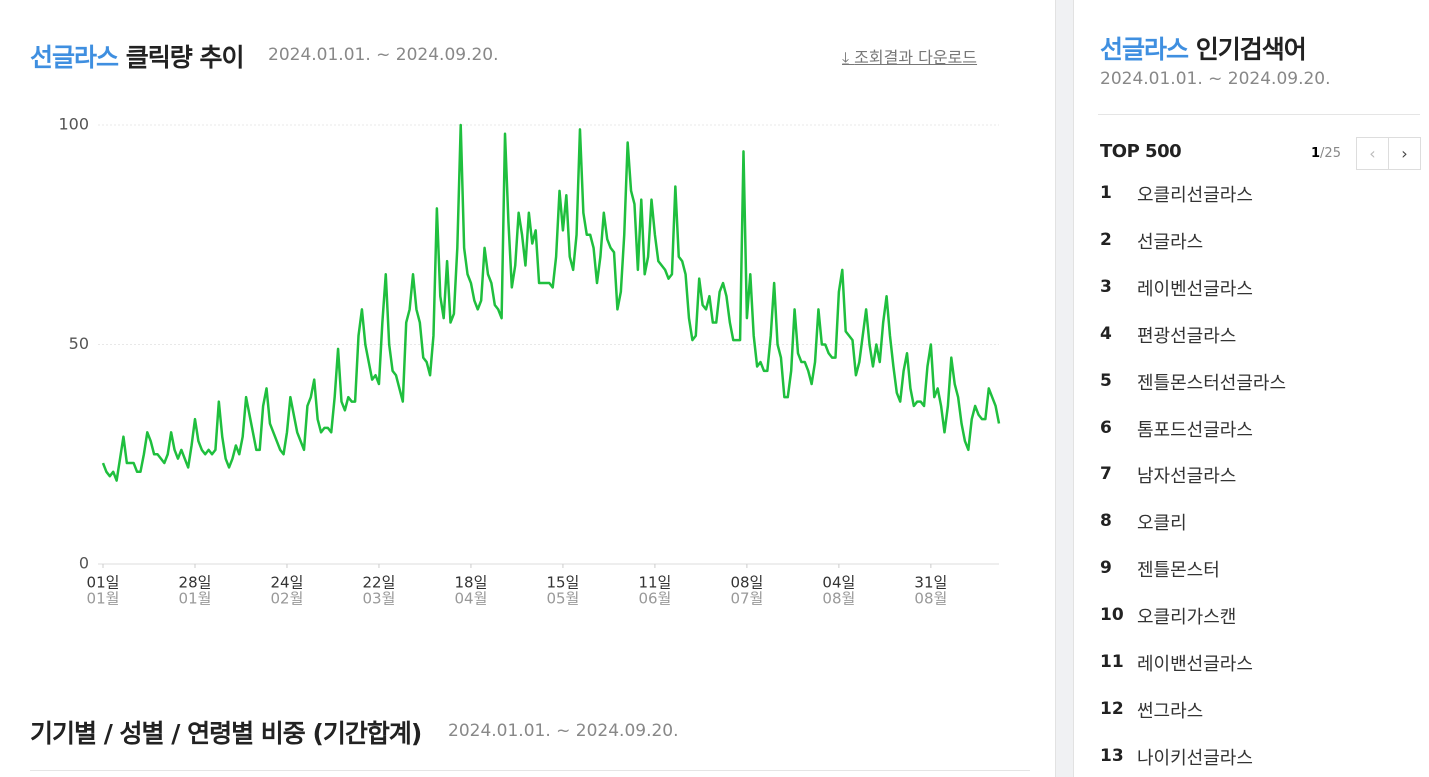 The width and height of the screenshot is (1429, 777). Describe the element at coordinates (1195, 430) in the screenshot. I see `search-term: 톰포드선글라스` at that location.